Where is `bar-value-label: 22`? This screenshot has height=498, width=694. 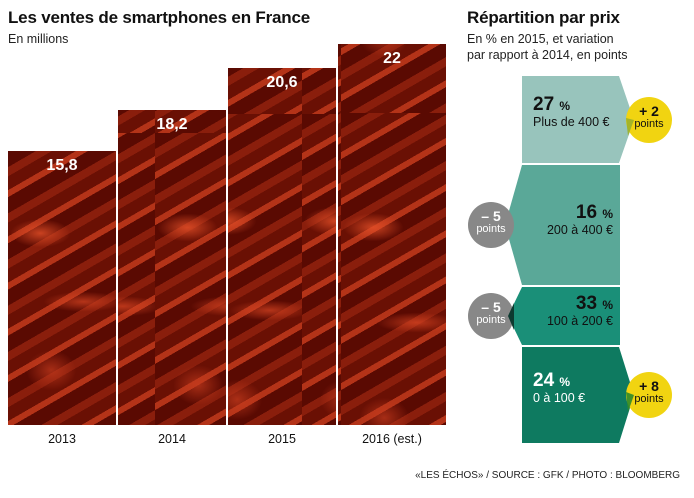 bar-value-label: 22 is located at coordinates (392, 58).